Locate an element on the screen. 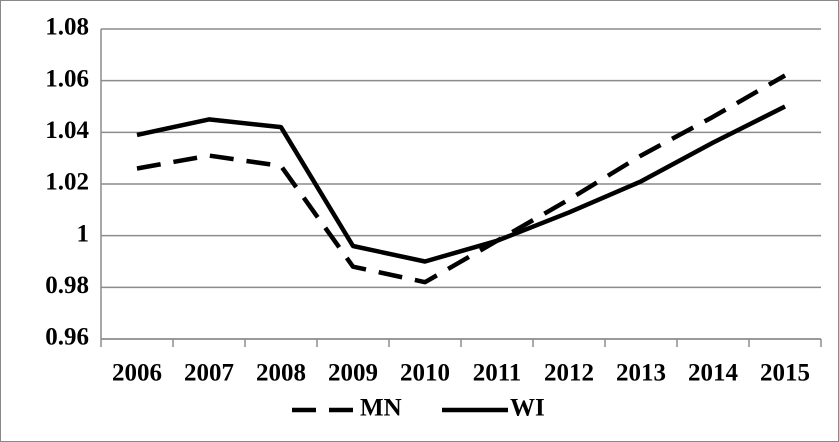  x-tick-label: 2006 is located at coordinates (137, 373).